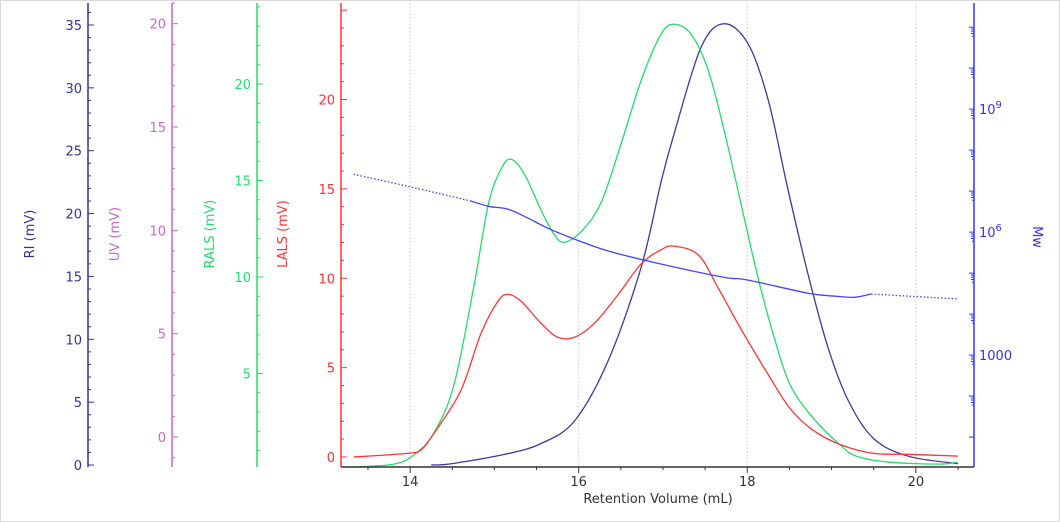 The image size is (1060, 522). Describe the element at coordinates (210, 234) in the screenshot. I see `rals-axis-title: RALS (mV)` at that location.